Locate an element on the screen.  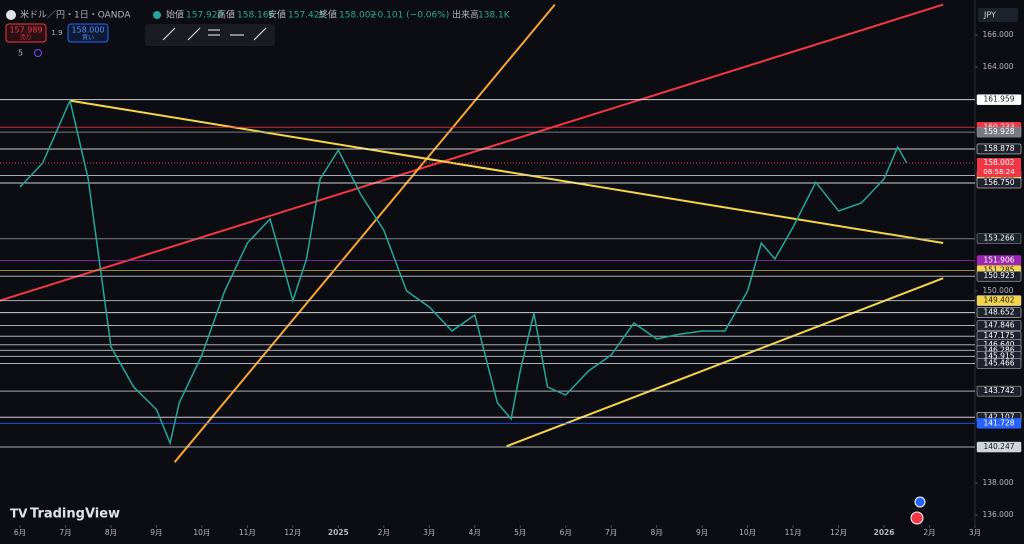
spread: 1.9 is located at coordinates (56, 33).